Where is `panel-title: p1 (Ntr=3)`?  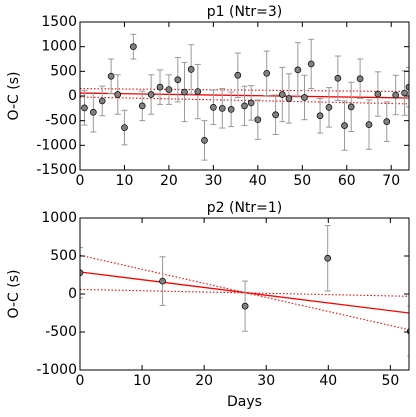 panel-title: p1 (Ntr=3) is located at coordinates (245, 12).